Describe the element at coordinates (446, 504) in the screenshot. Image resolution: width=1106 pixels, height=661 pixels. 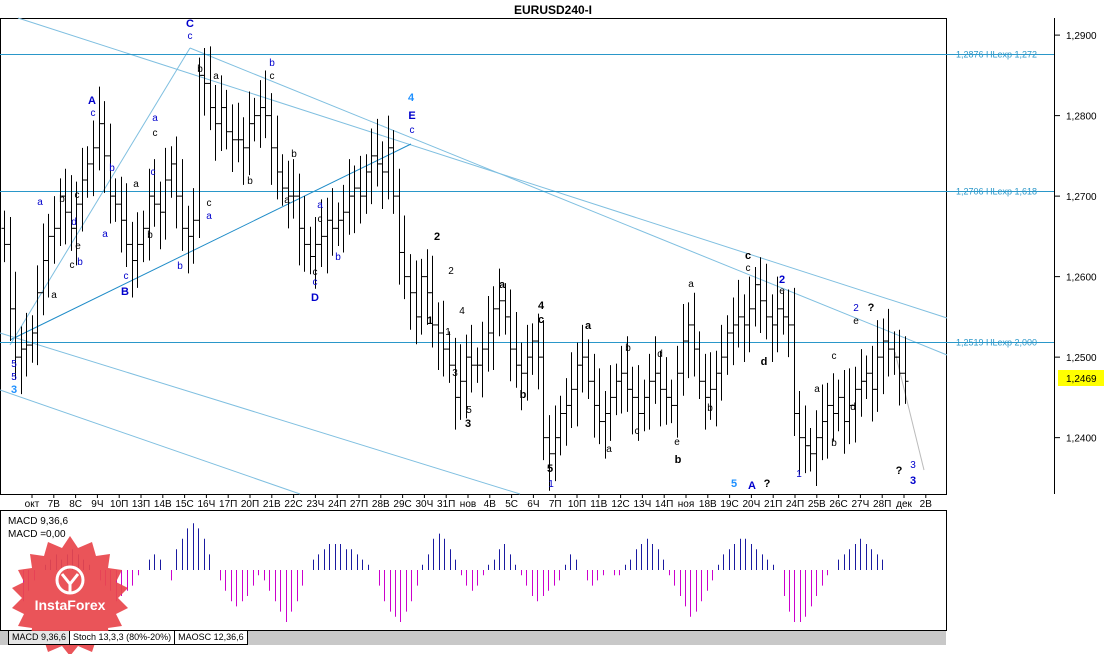
I see `time-tick: 31П` at that location.